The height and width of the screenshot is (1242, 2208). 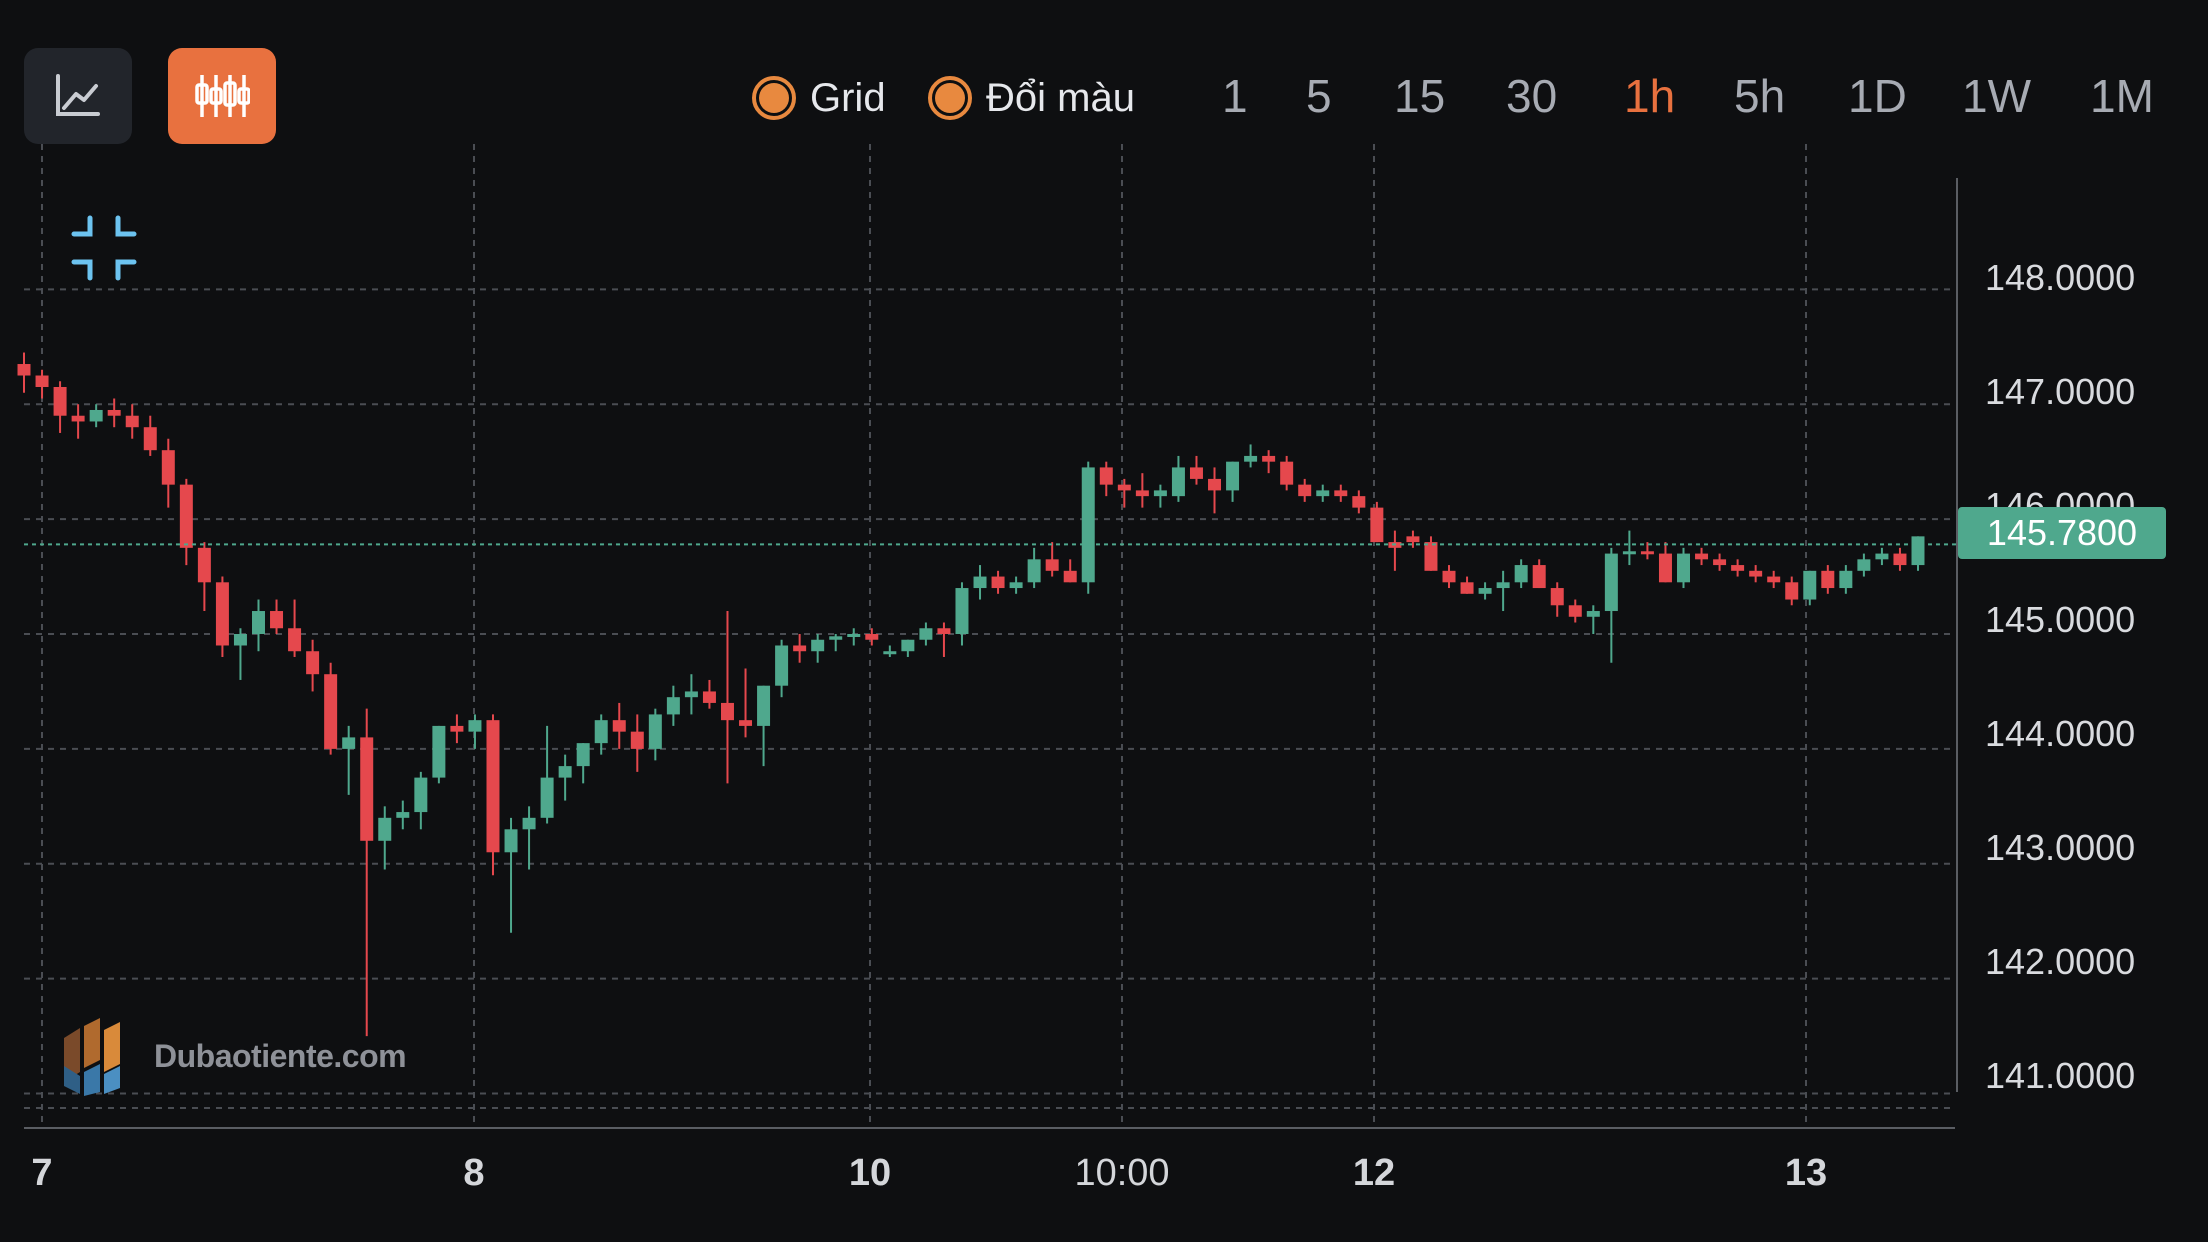 I want to click on y-tick-label: 148.0000, so click(x=2060, y=277).